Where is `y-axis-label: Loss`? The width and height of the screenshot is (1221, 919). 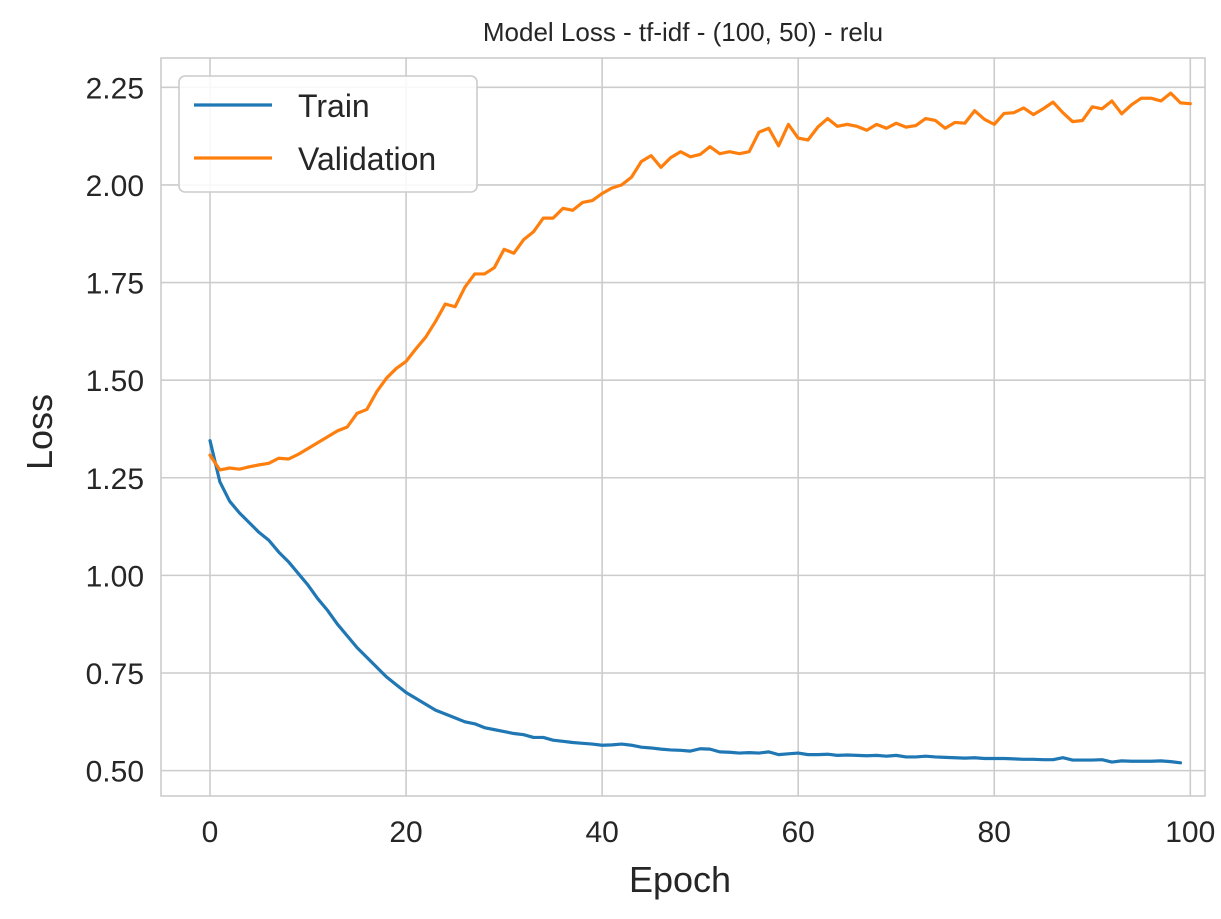 y-axis-label: Loss is located at coordinates (39, 432).